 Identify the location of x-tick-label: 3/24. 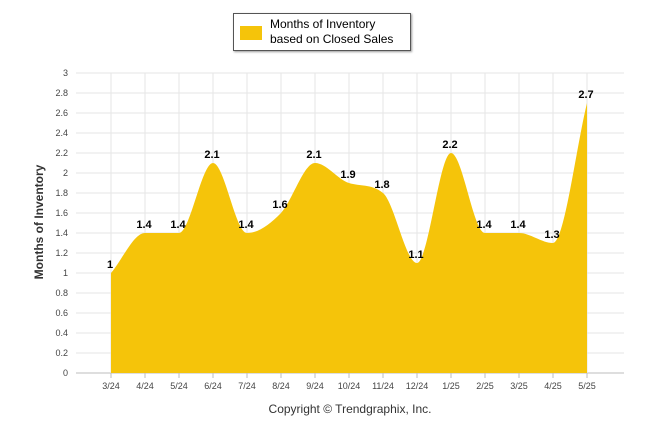
(111, 386).